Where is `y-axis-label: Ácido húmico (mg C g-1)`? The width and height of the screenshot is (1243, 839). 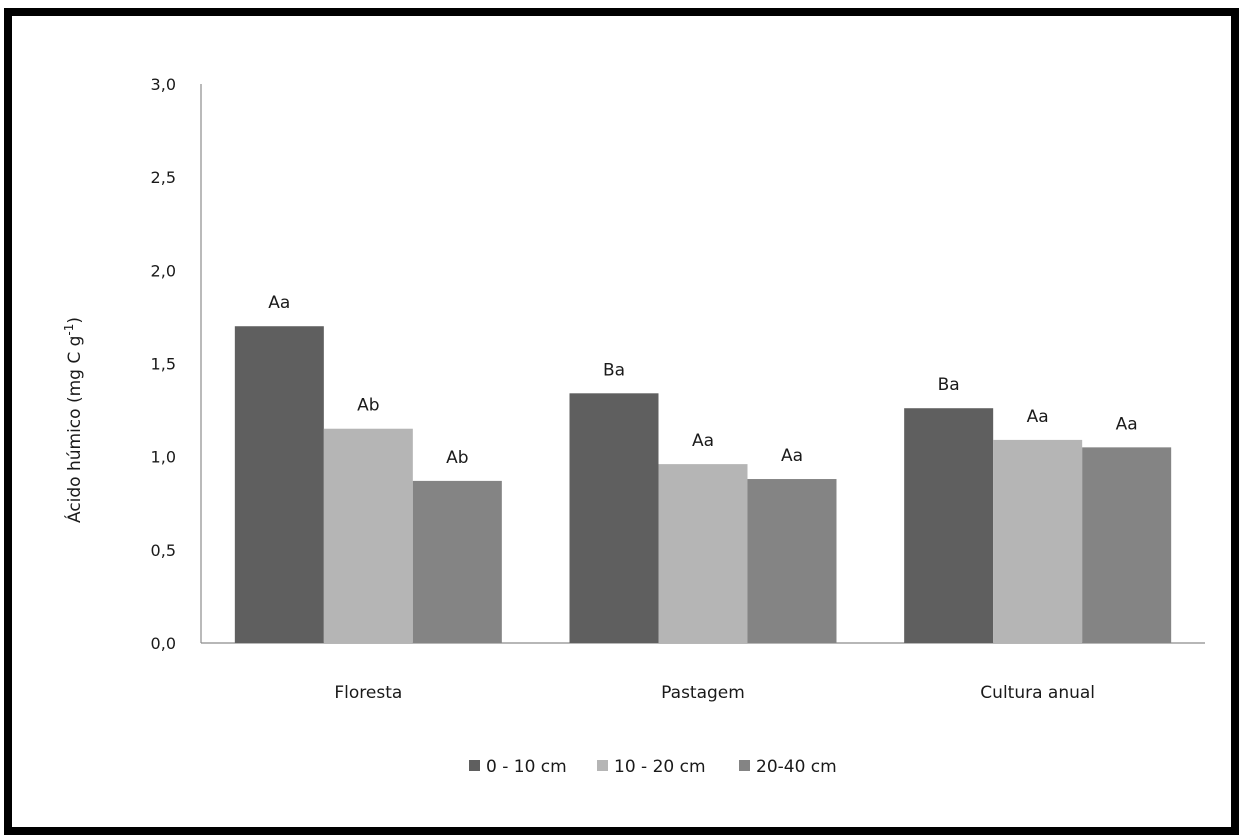 y-axis-label: Ácido húmico (mg C g-1) is located at coordinates (73, 420).